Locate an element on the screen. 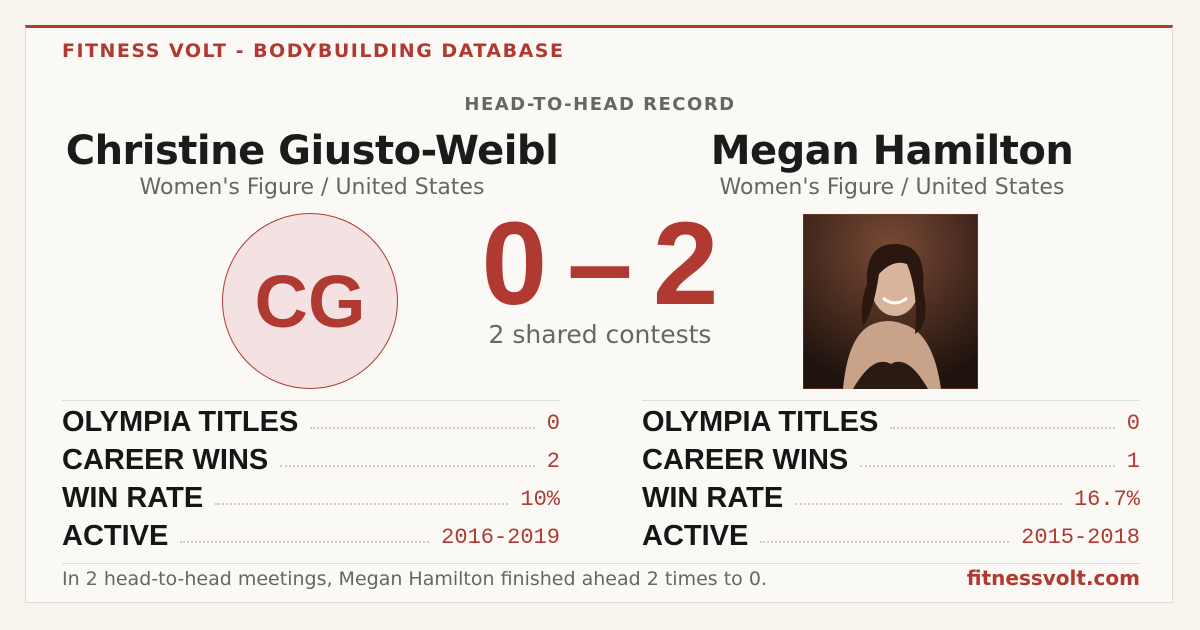 The height and width of the screenshot is (630, 1200). footer-rule is located at coordinates (601, 563).